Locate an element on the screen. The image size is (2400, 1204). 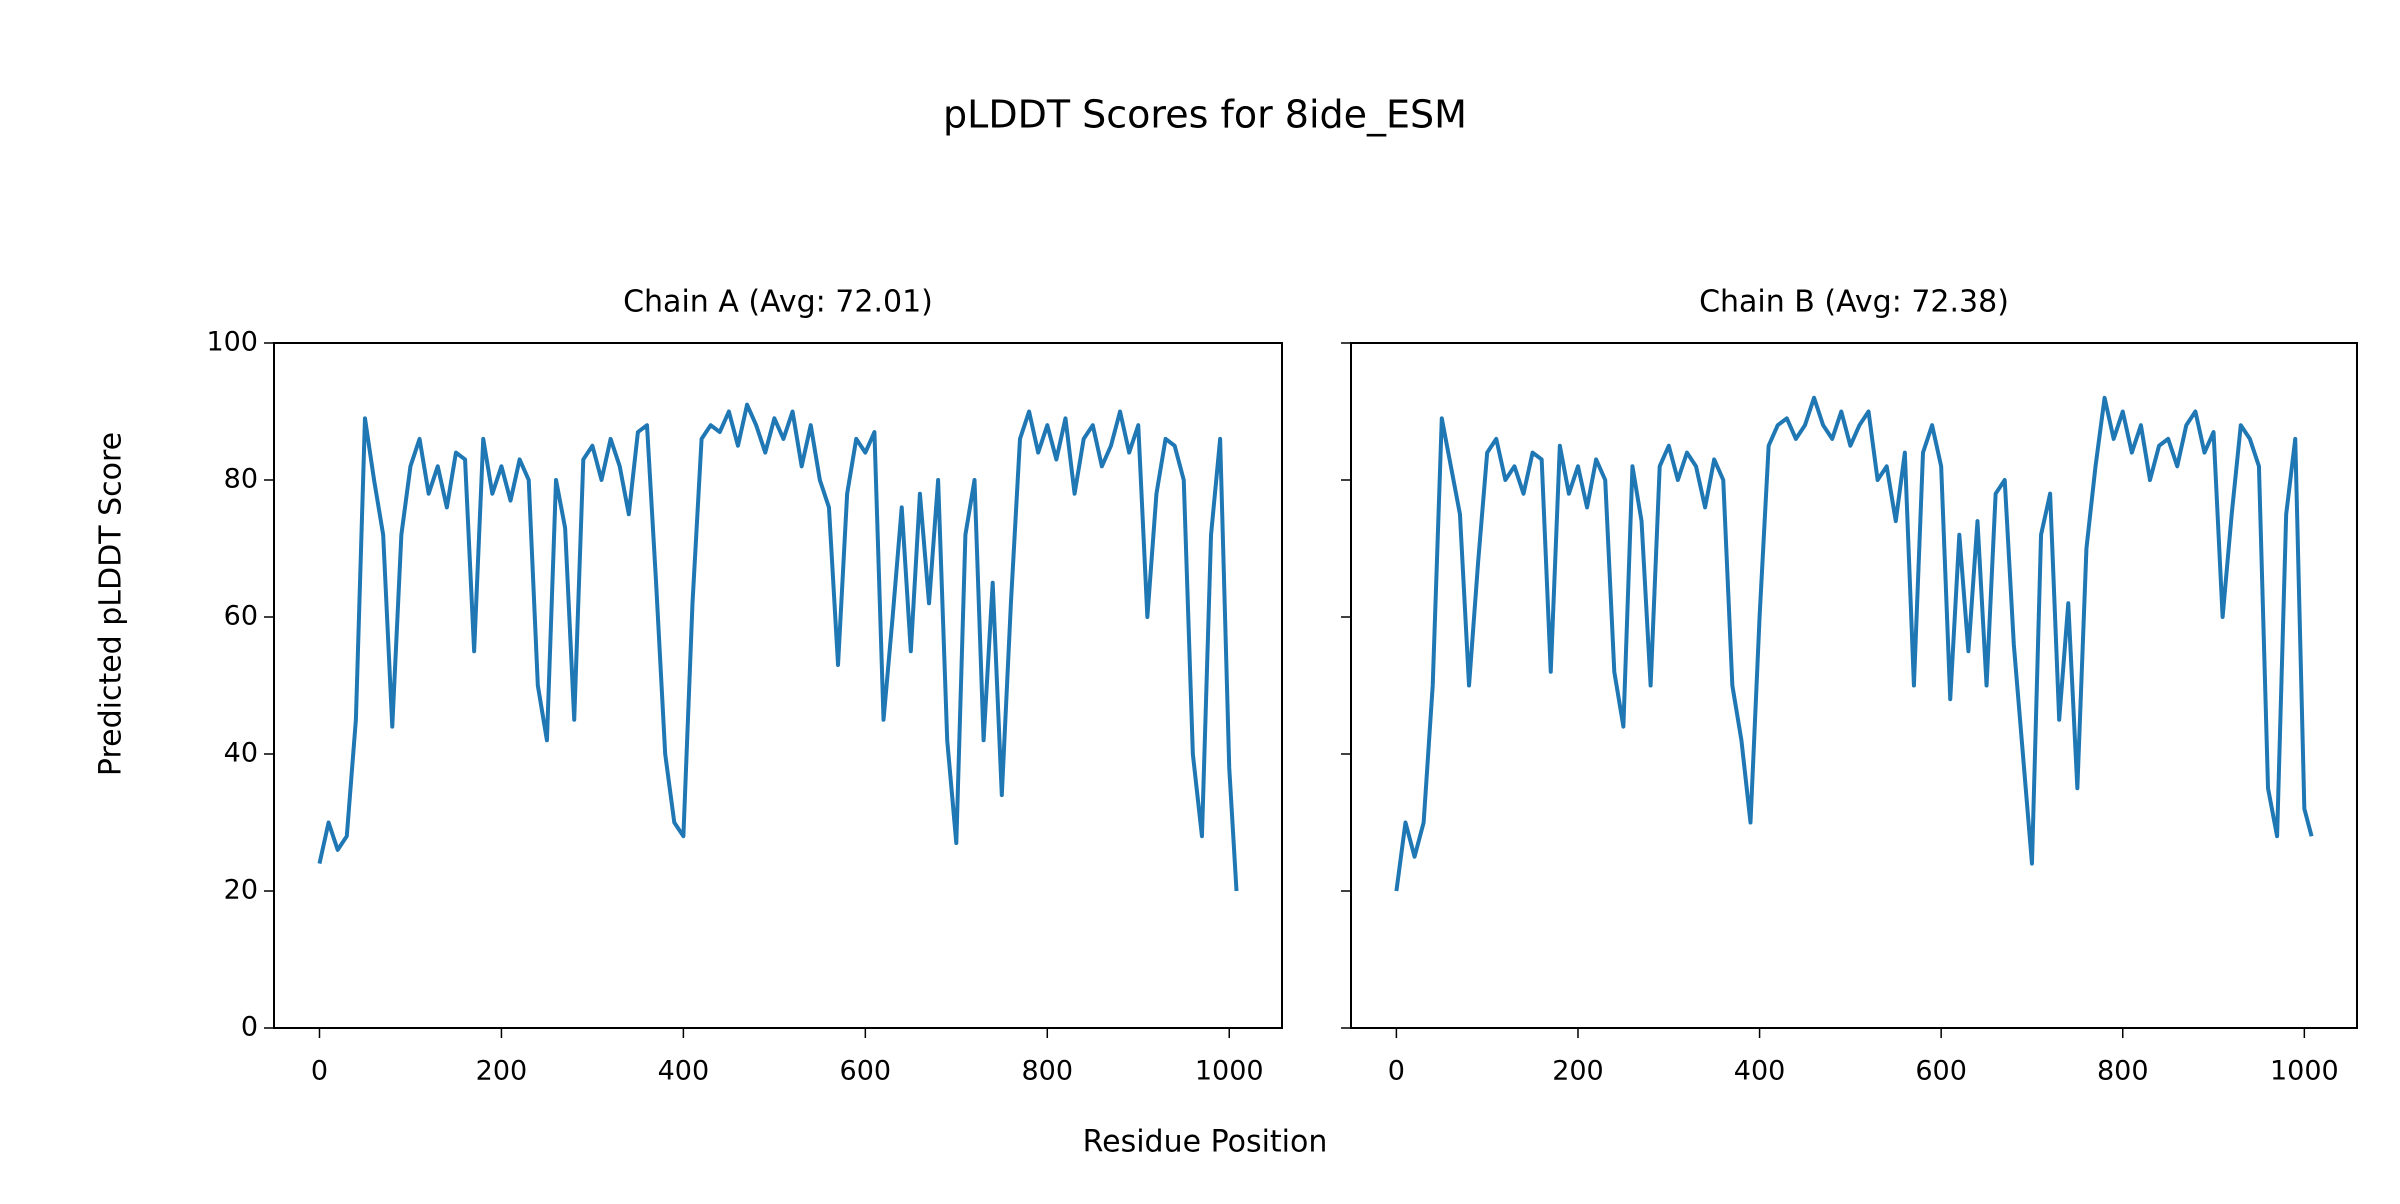
y-tick-label: 80 is located at coordinates (241, 479).